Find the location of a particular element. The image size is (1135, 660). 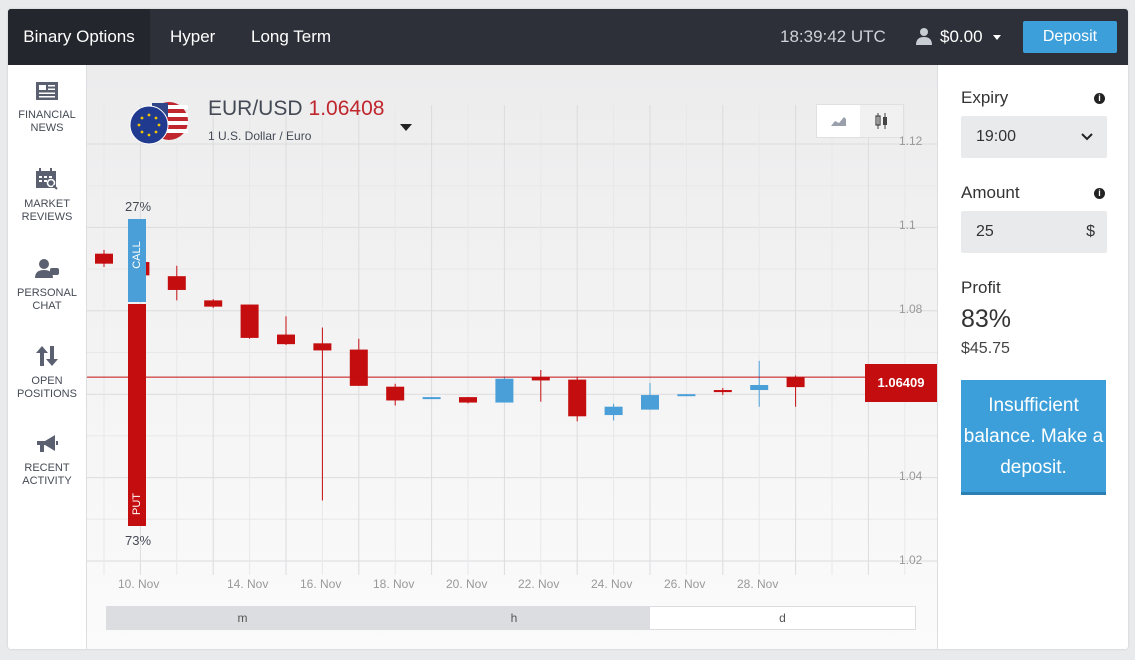

balance-dropdown: $0.00 is located at coordinates (971, 37).